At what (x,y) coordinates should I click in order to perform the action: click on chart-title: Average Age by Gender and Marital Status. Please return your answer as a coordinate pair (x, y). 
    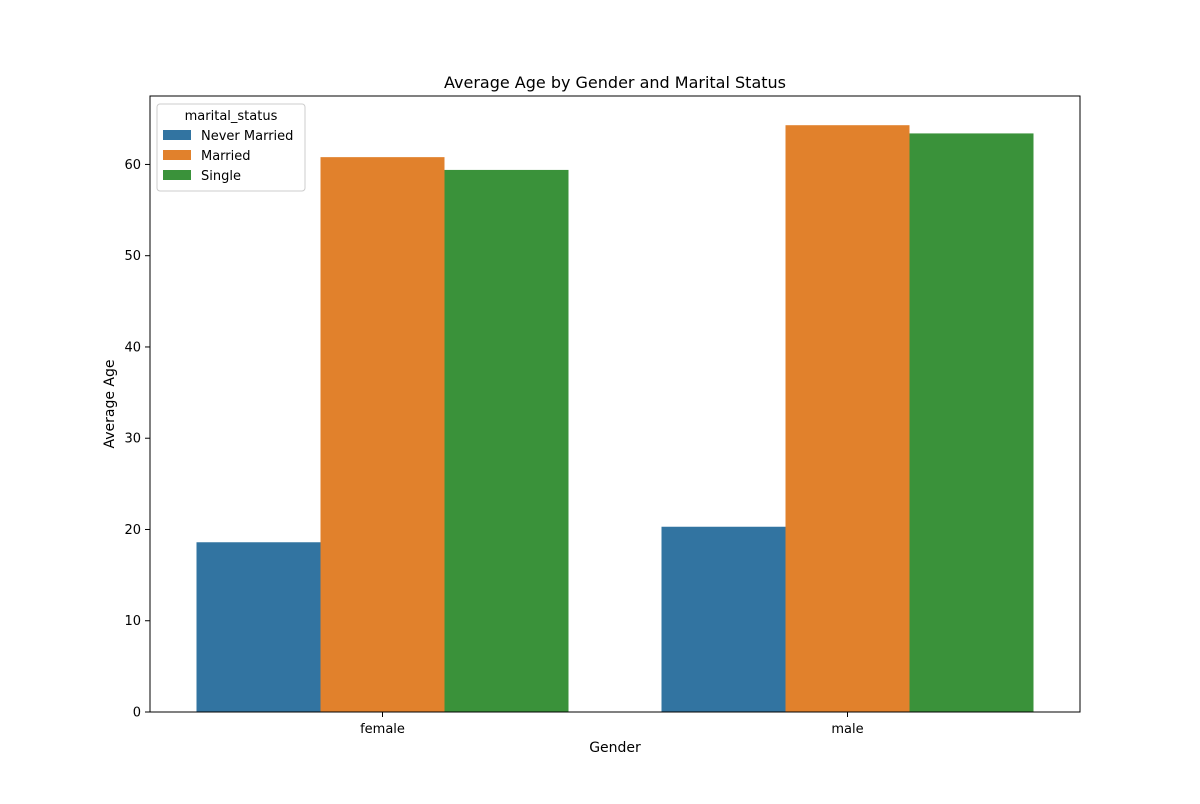
    Looking at the image, I should click on (615, 82).